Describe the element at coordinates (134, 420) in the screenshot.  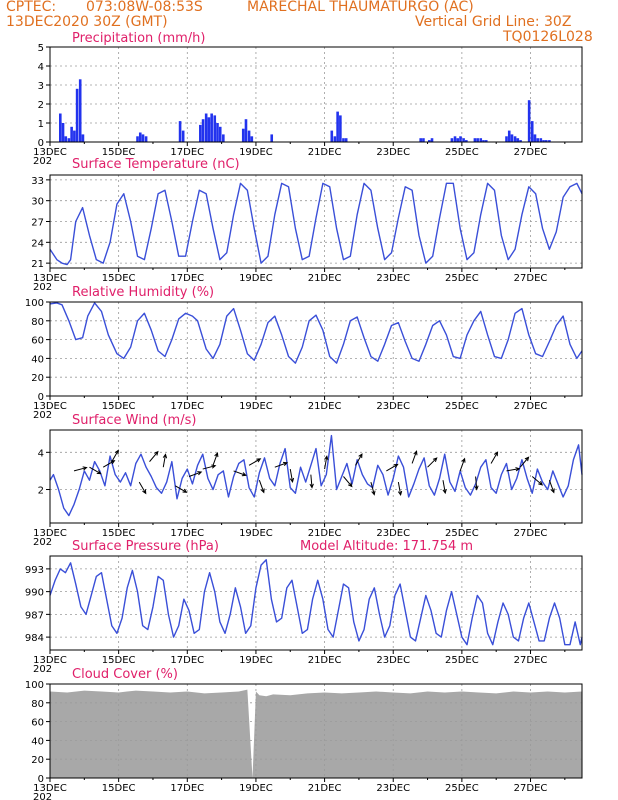
I see `wind-title: Surface Wind (m/s)` at that location.